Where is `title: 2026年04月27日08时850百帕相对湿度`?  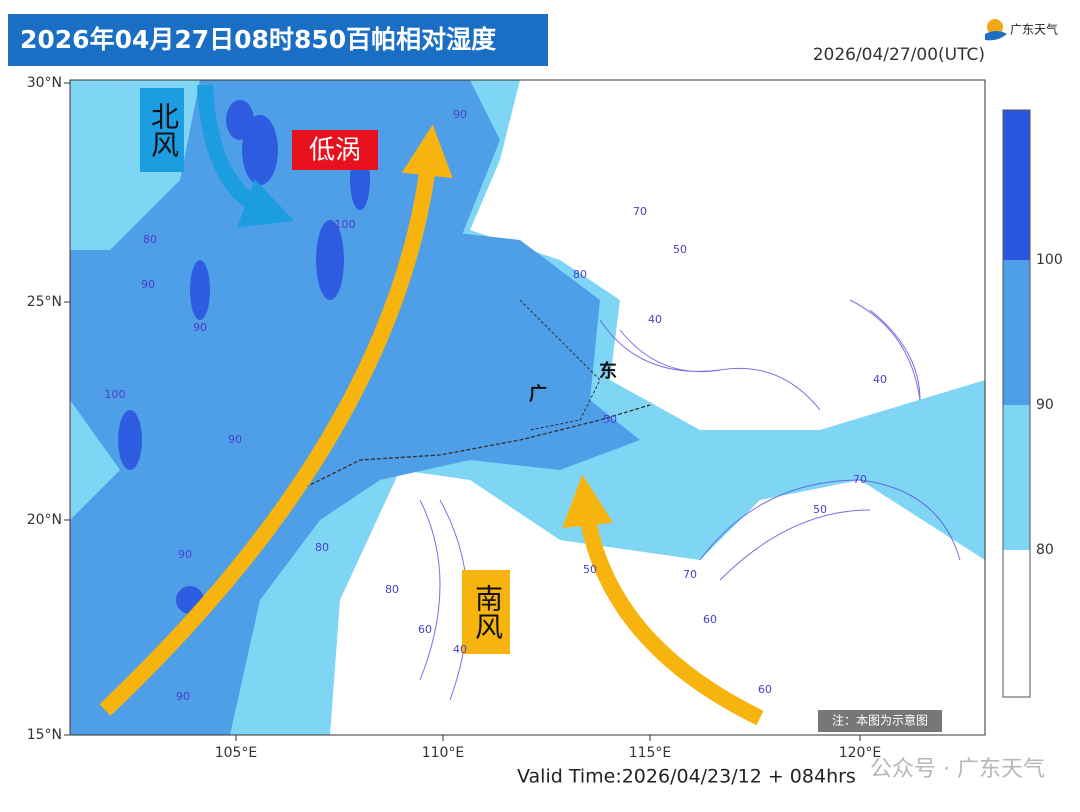
title: 2026年04月27日08时850百帕相对湿度 is located at coordinates (258, 39).